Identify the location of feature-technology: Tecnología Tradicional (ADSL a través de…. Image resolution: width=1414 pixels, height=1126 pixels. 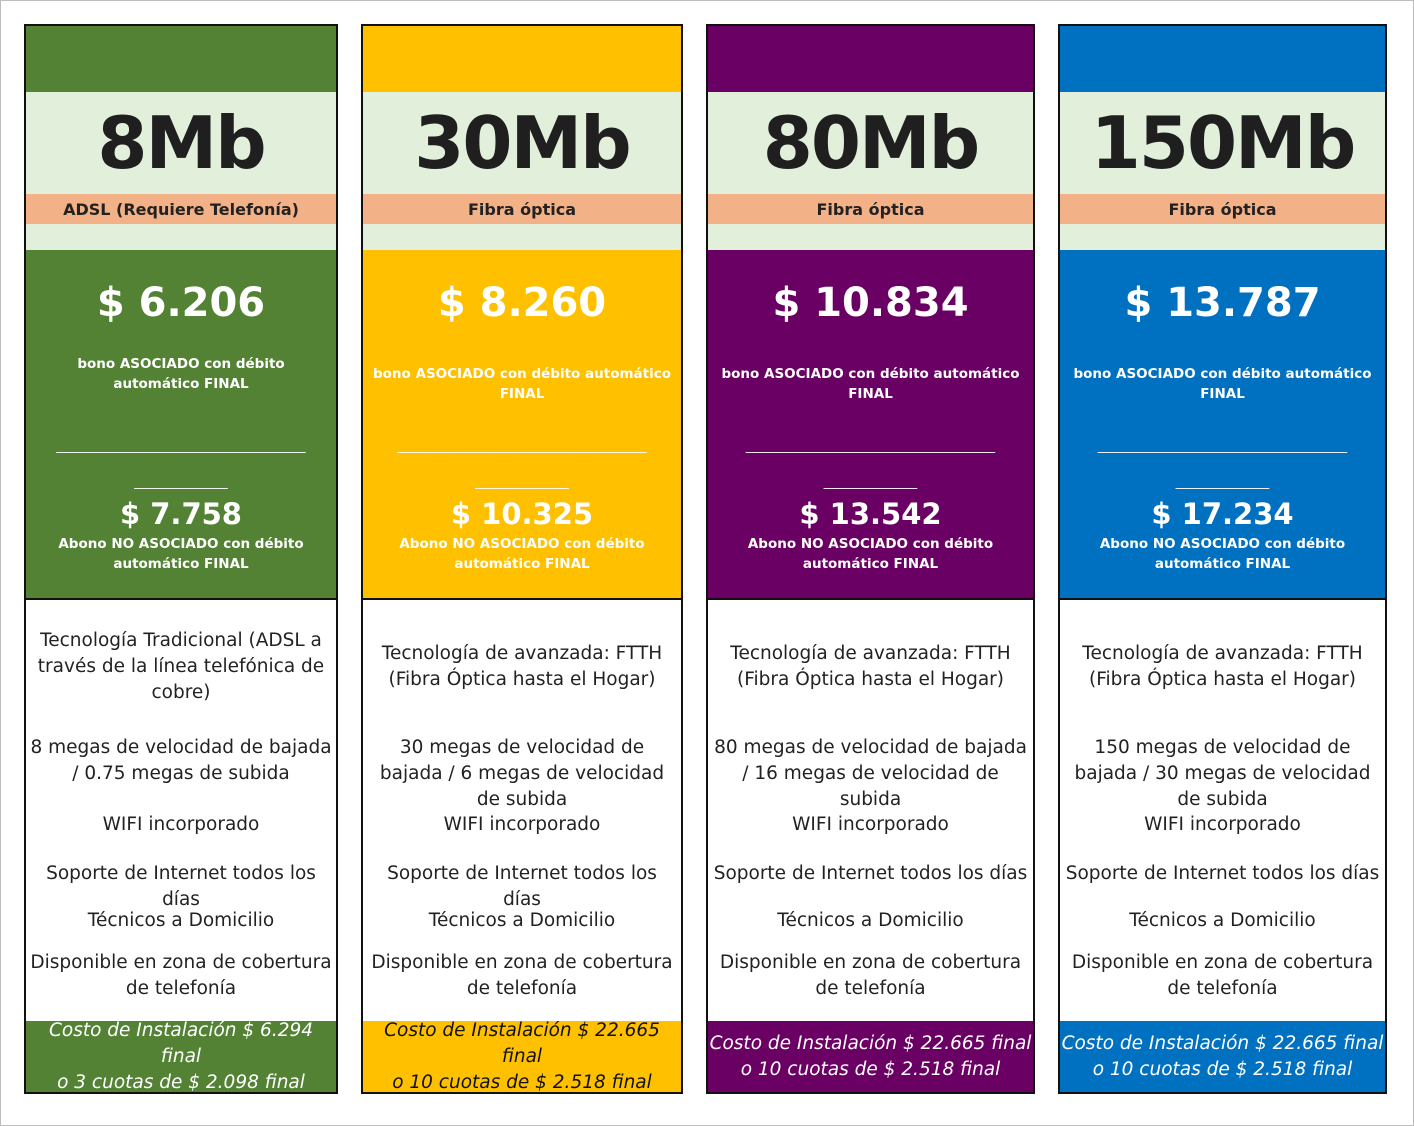
(181, 666).